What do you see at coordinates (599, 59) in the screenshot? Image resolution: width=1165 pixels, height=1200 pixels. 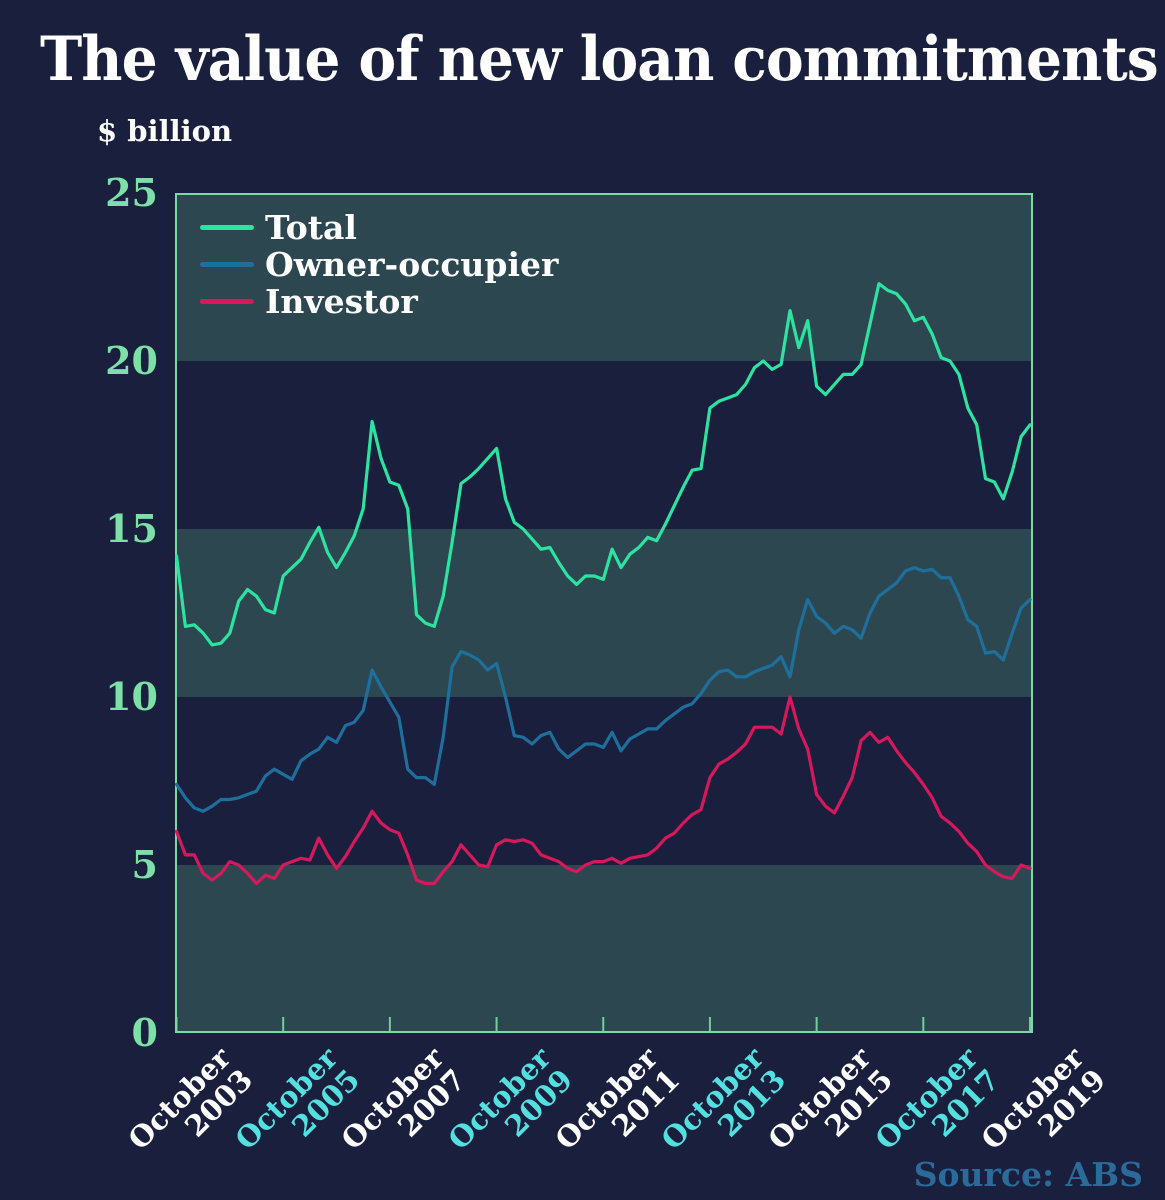 I see `chart-title: The value of new loan commitments` at bounding box center [599, 59].